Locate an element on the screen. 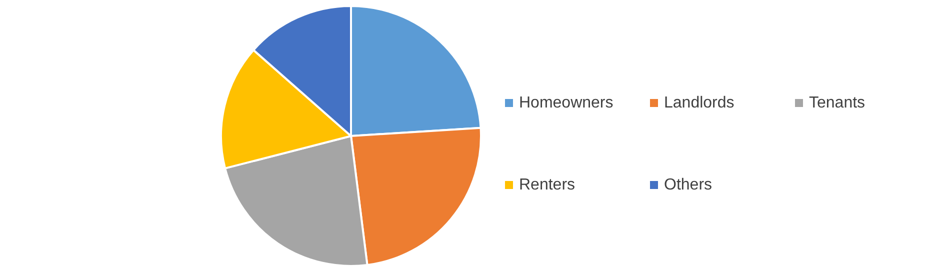  legend-label: Landlords is located at coordinates (699, 103).